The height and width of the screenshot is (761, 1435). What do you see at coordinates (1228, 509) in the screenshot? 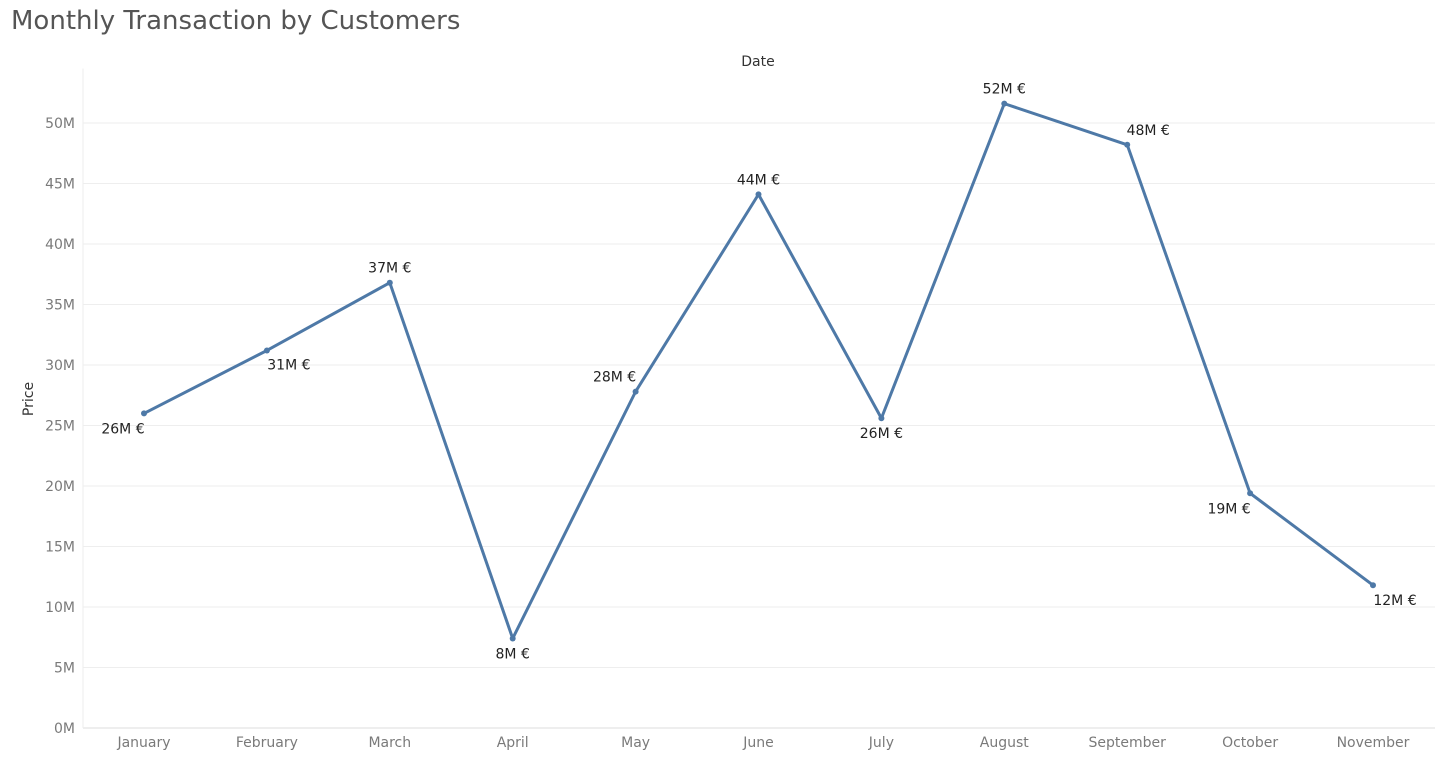
I see `data-label: 19M €` at bounding box center [1228, 509].